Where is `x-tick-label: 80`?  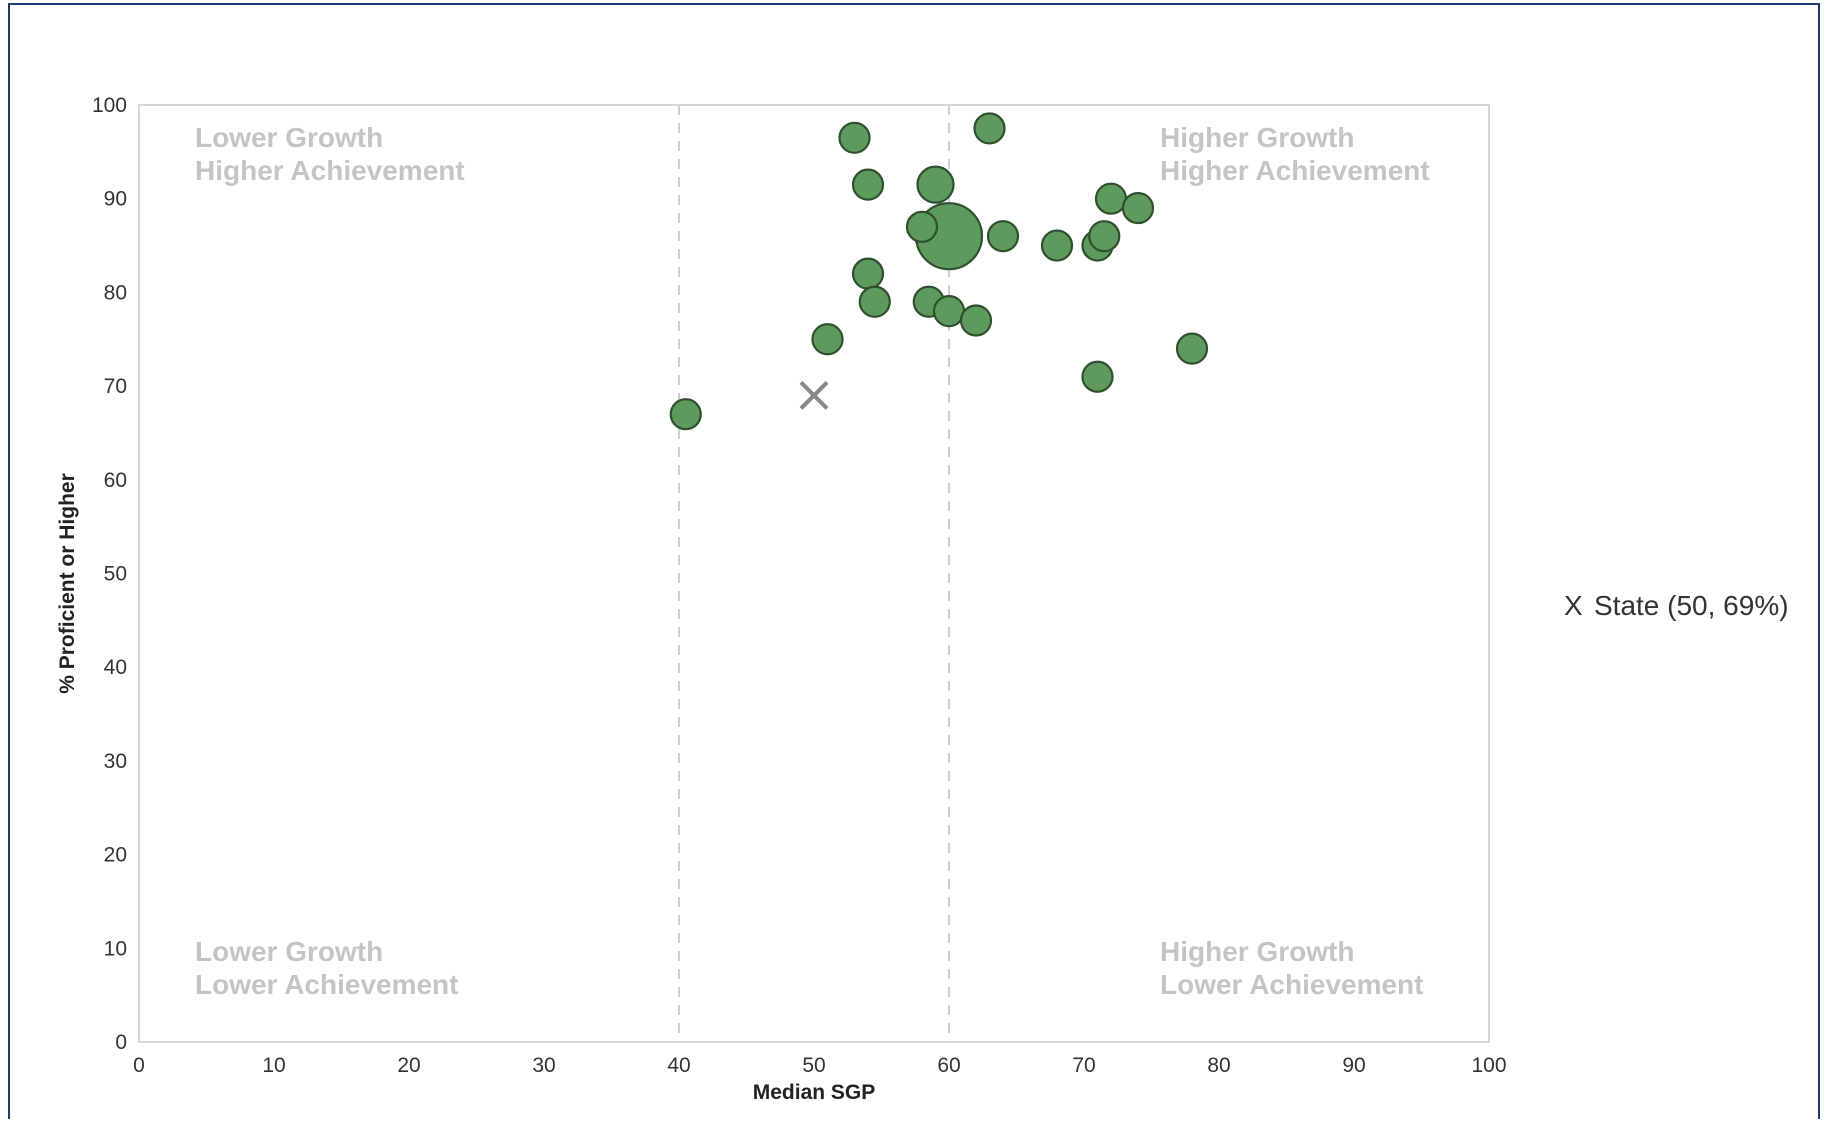 x-tick-label: 80 is located at coordinates (1218, 1065).